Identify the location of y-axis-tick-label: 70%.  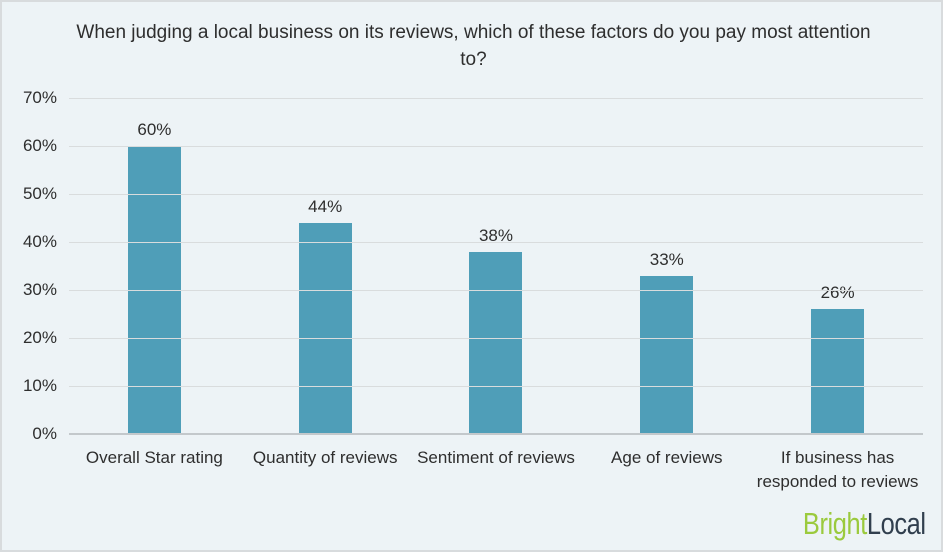
(39, 97).